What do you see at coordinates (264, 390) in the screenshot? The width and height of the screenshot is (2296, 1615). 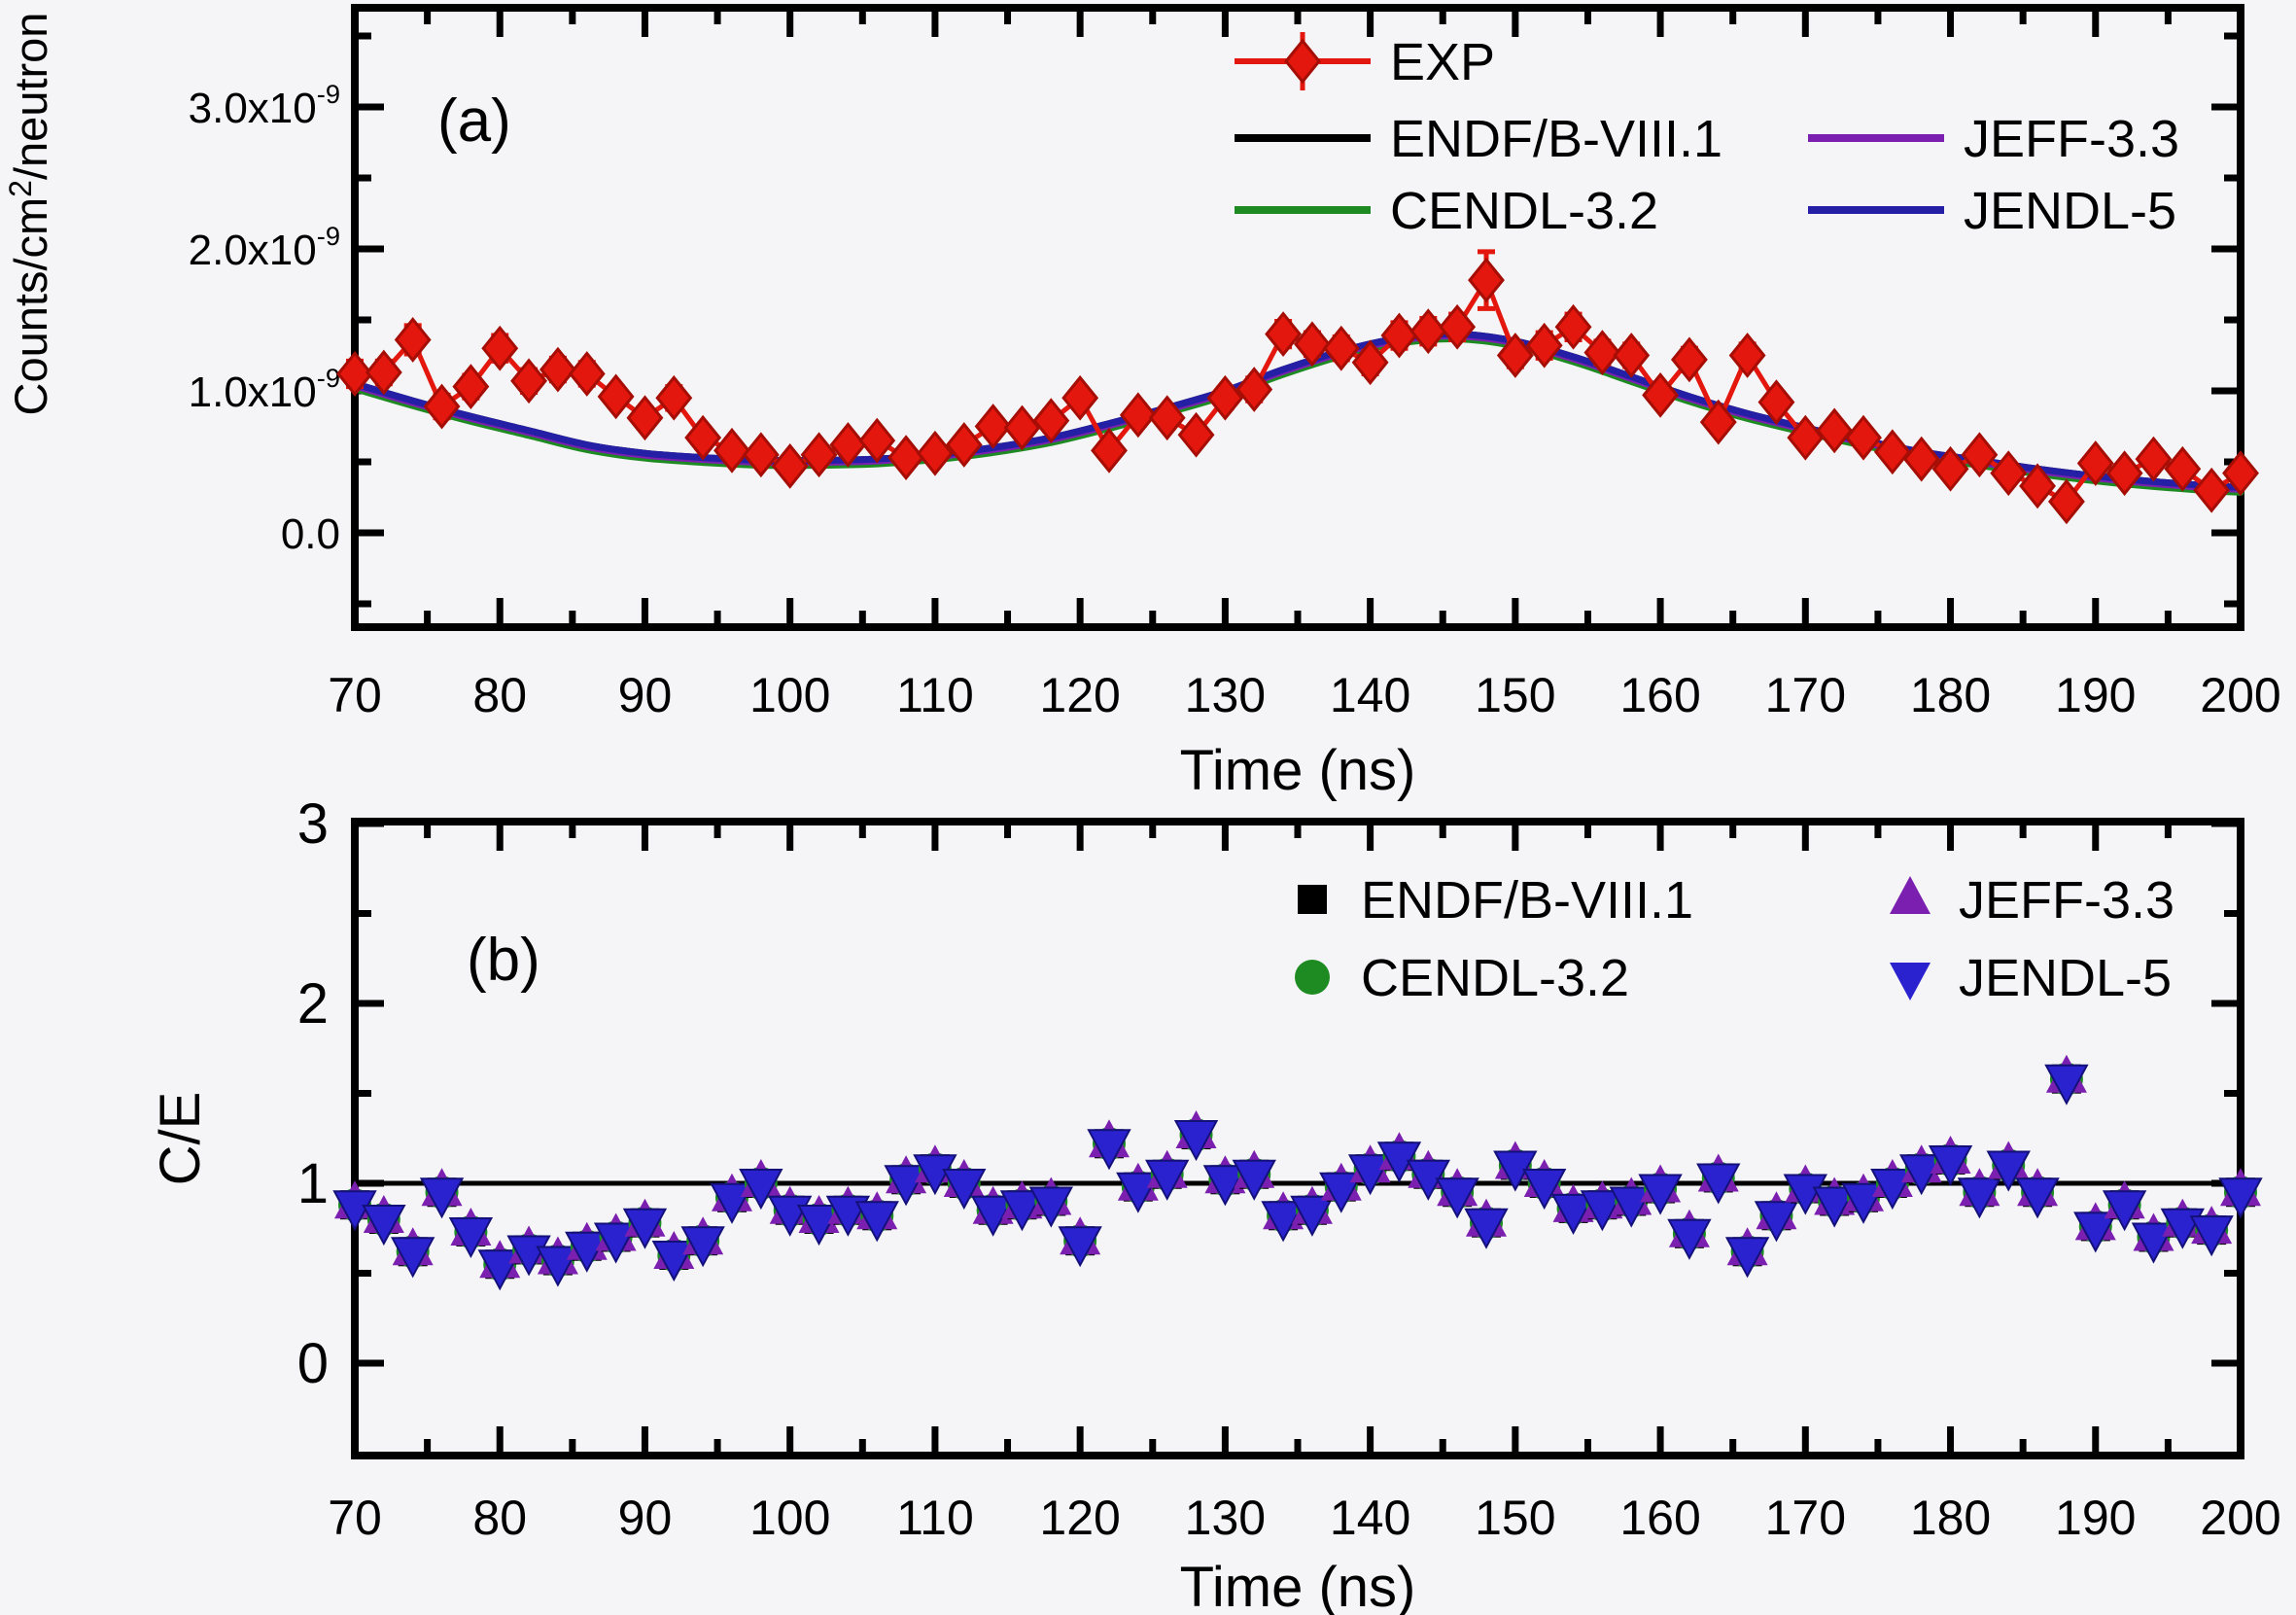 I see `panel-a-y-tick-label: 1.0x10⁻⁹` at bounding box center [264, 390].